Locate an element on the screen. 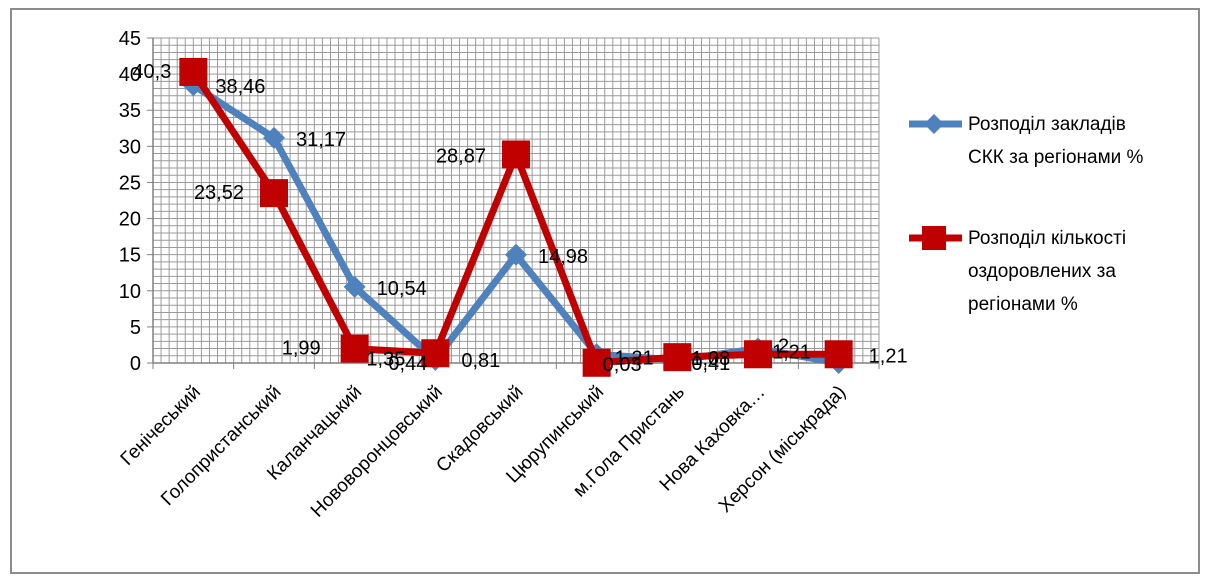  data-label: 0,81 is located at coordinates (480, 361).